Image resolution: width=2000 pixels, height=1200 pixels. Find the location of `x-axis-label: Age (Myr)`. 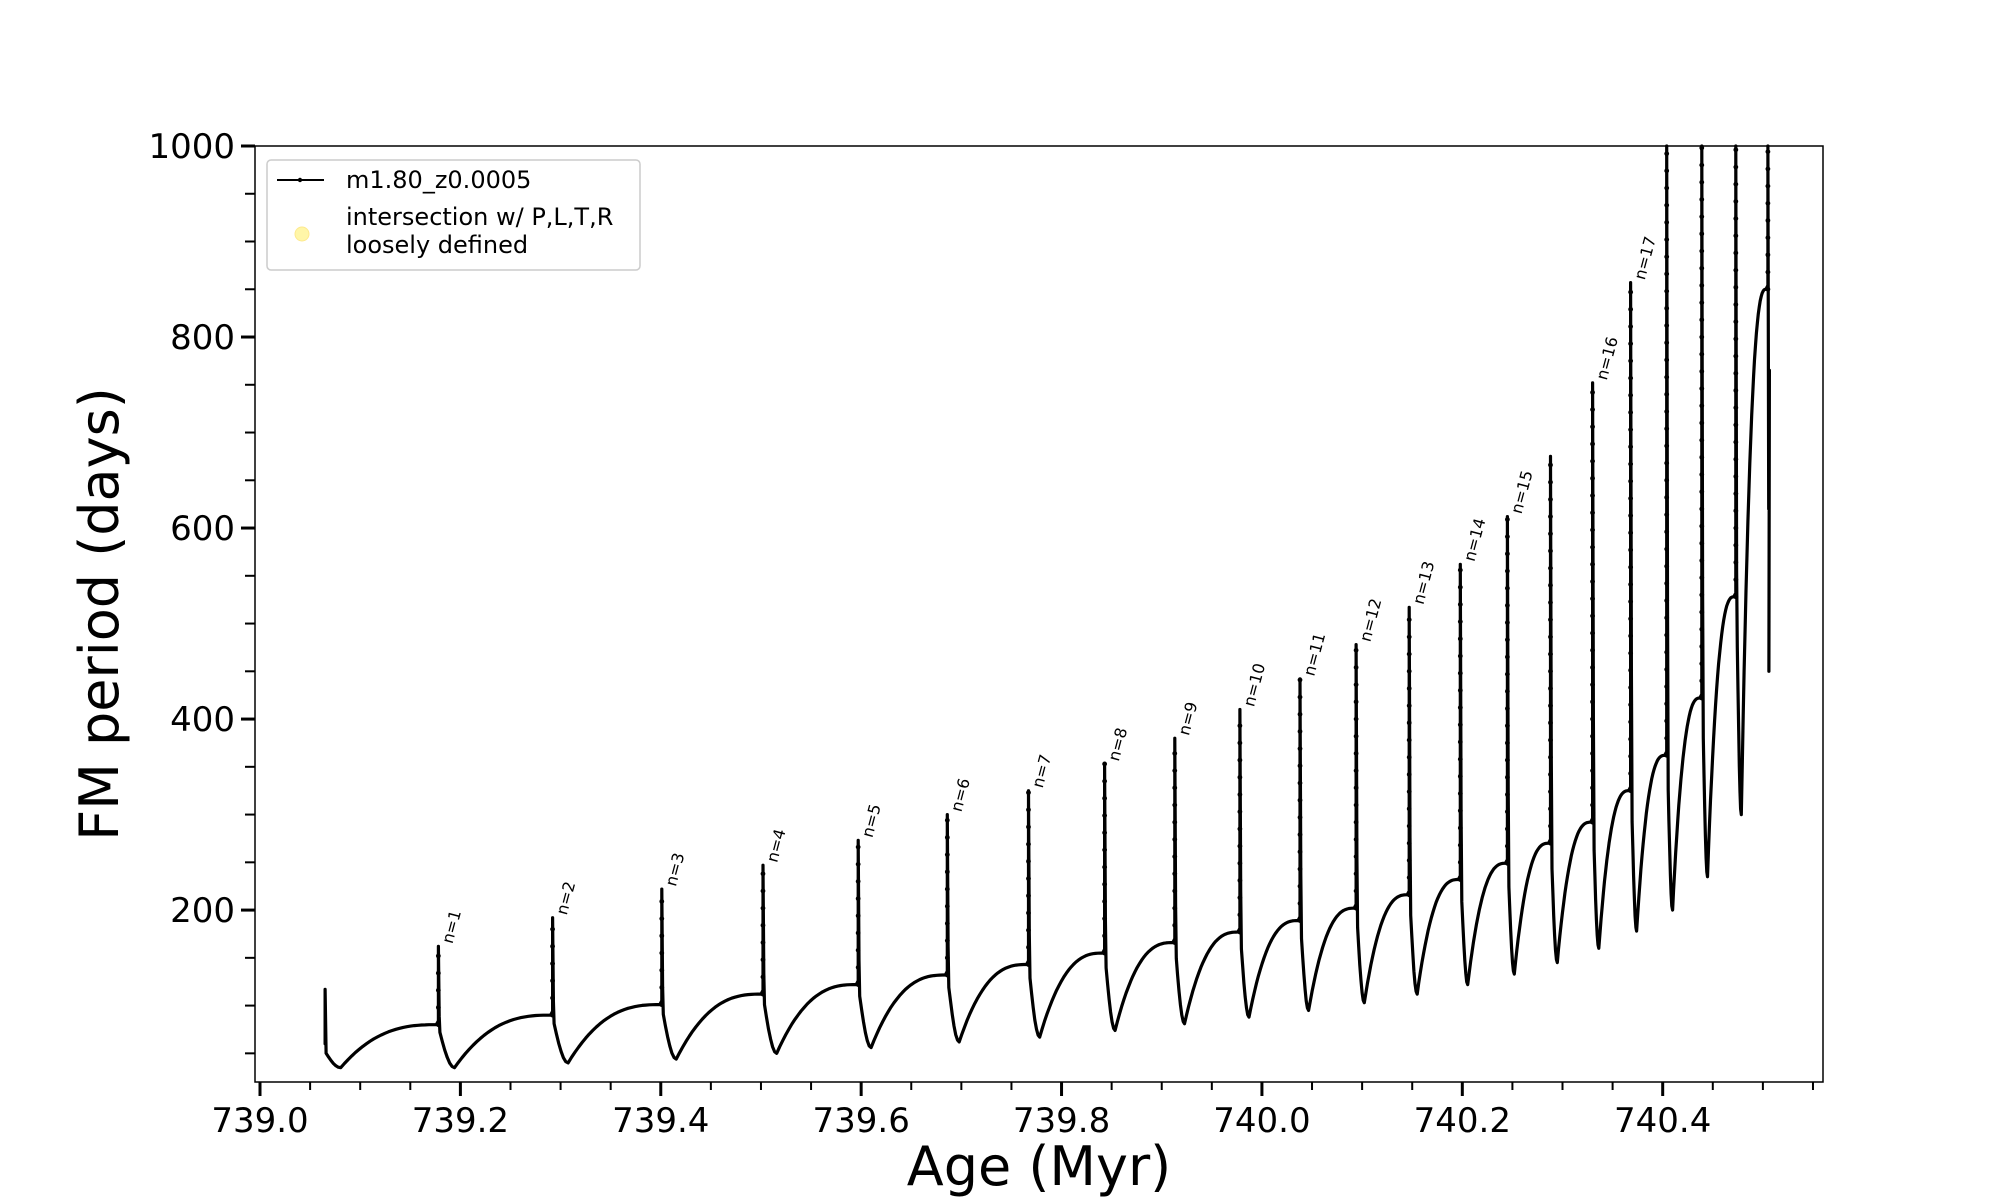

x-axis-label: Age (Myr) is located at coordinates (1039, 1166).